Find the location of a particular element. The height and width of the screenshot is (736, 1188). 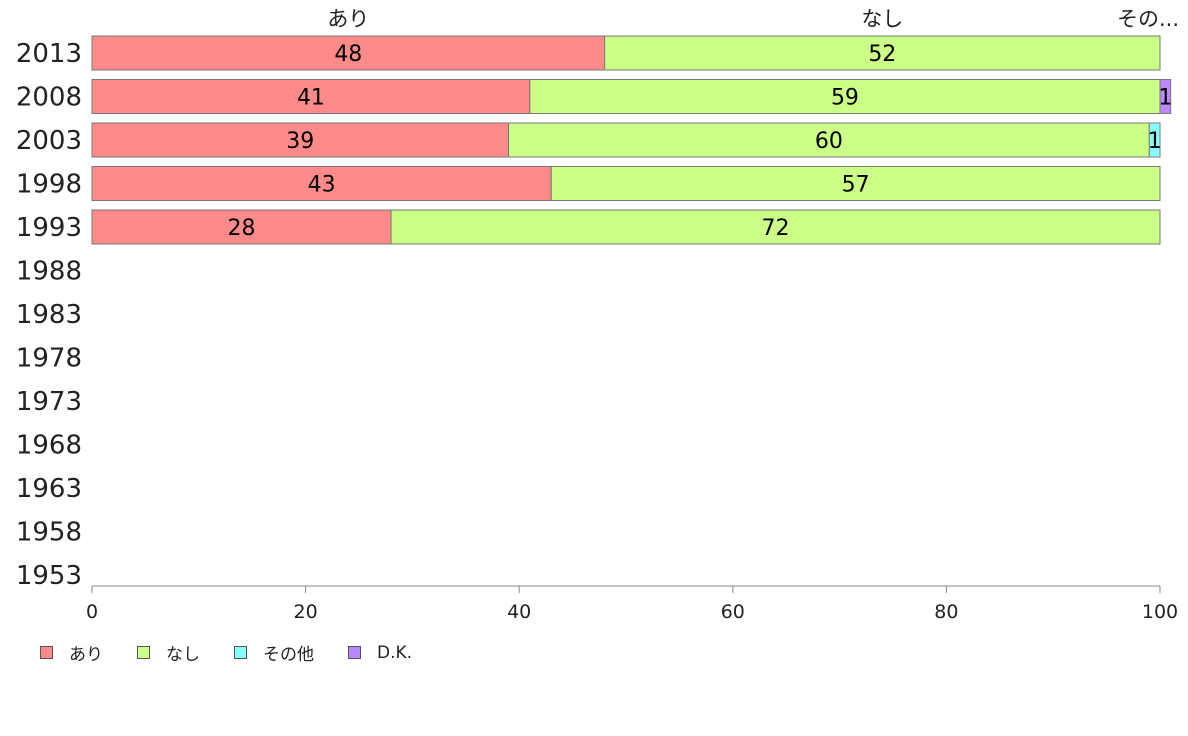

legend-label-dk: D.K. is located at coordinates (395, 652).